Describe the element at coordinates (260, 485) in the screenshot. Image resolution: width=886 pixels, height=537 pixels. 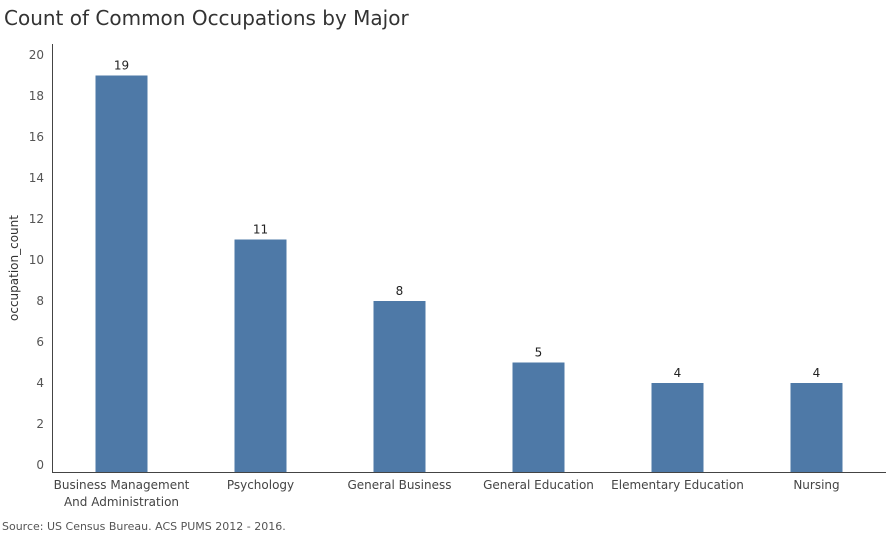
I see `x-tick-label: Psychology` at that location.